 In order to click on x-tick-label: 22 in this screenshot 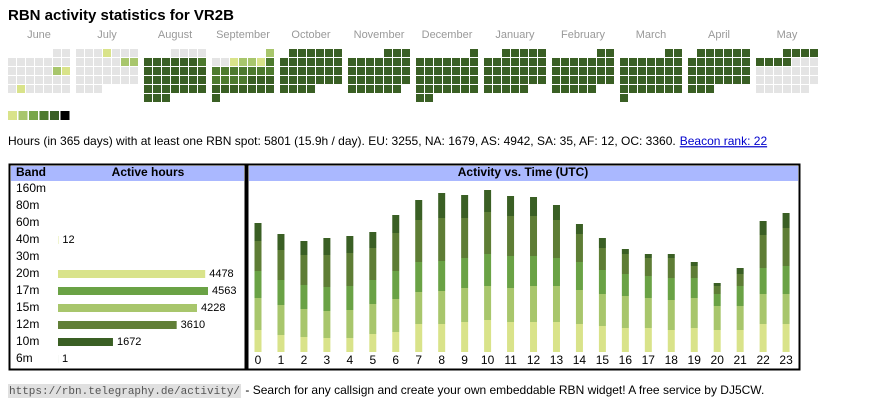, I will do `click(763, 360)`.